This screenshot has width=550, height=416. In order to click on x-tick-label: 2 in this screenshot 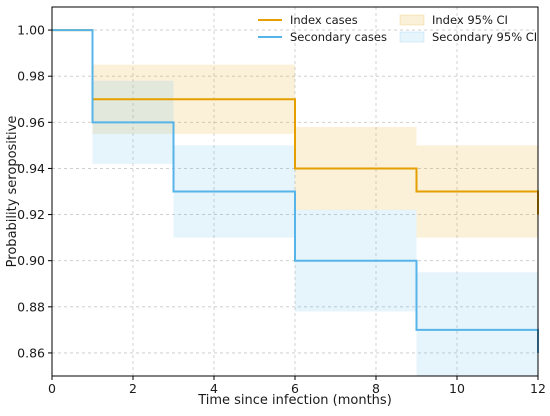, I will do `click(133, 388)`.